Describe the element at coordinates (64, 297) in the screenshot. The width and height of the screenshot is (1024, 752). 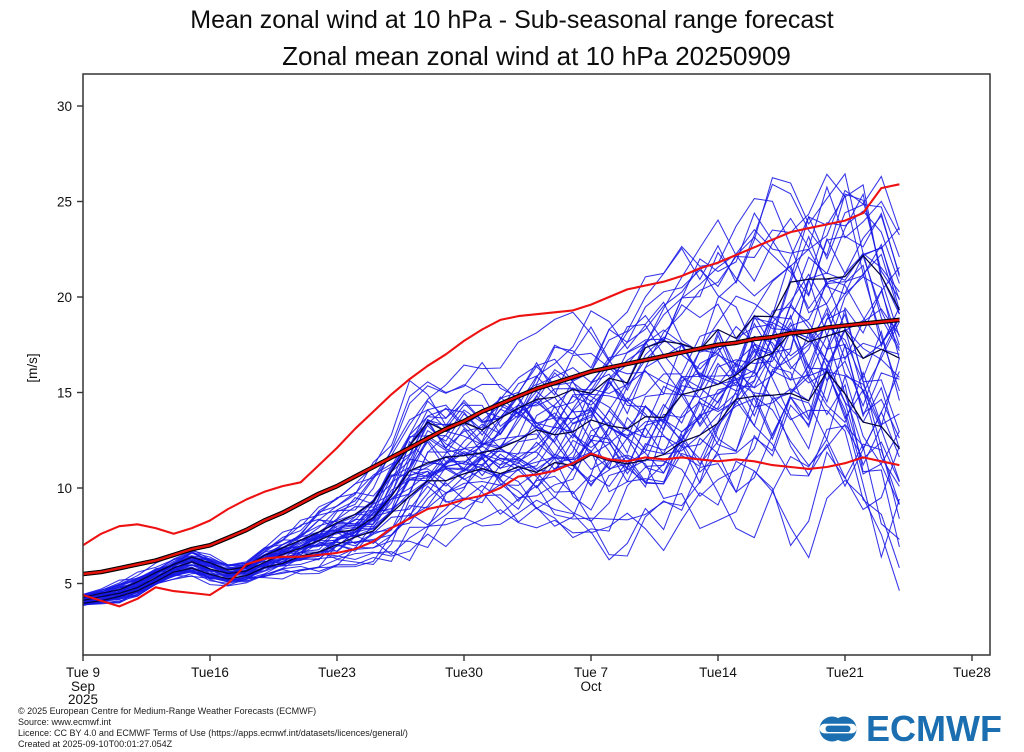
I see `y-tick-label: 20` at that location.